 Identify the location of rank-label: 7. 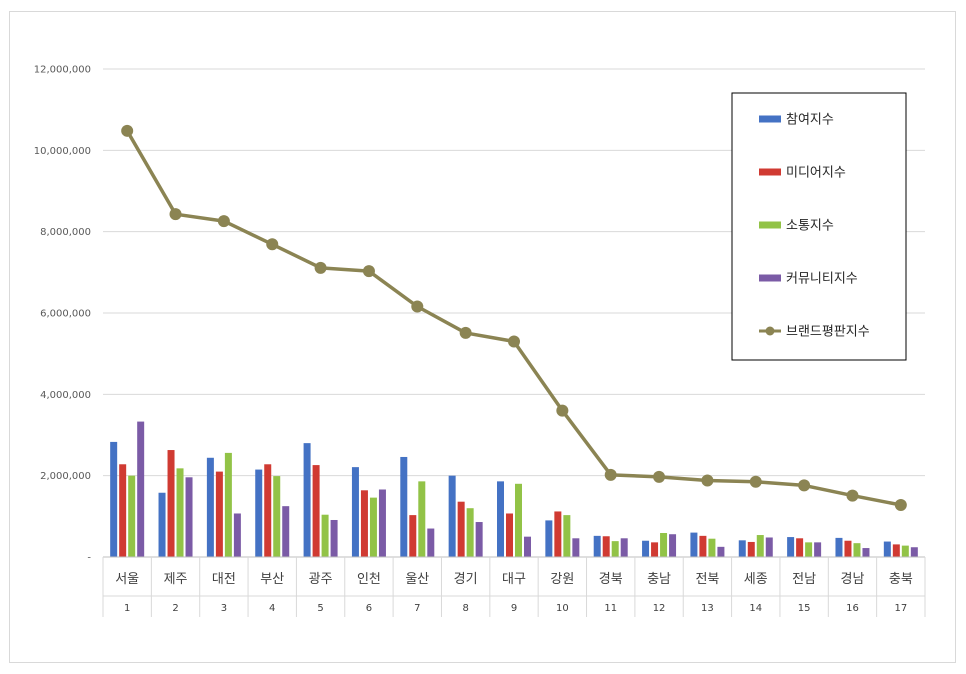
(417, 608).